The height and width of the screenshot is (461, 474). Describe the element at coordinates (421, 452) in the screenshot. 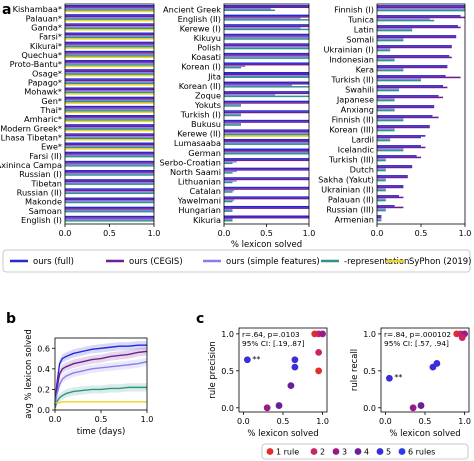

I see `rule-legend-label: 6 rules` at that location.